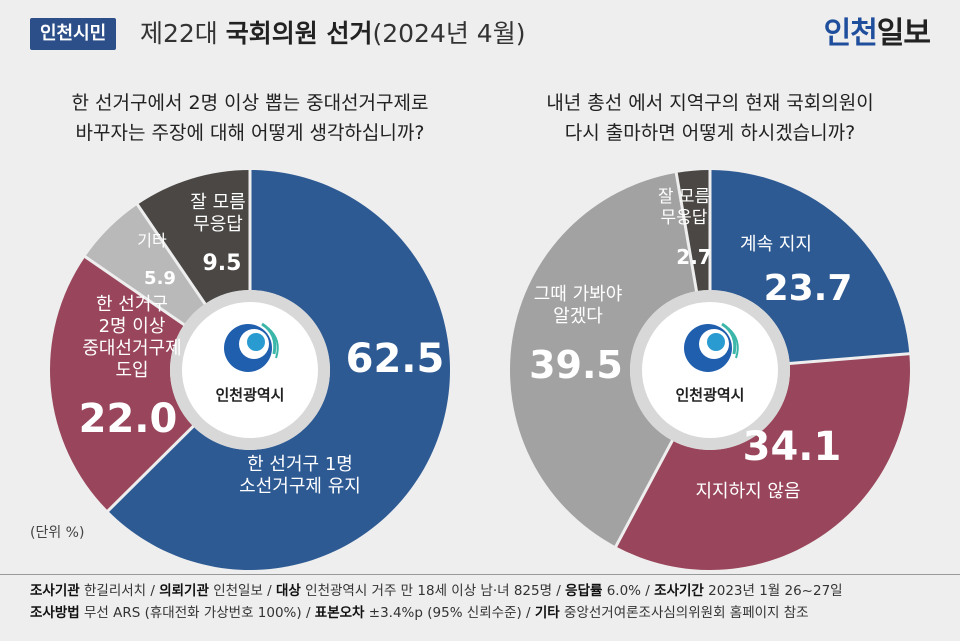 Image resolution: width=960 pixels, height=641 pixels. Describe the element at coordinates (131, 370) in the screenshot. I see `slice-label: 도입` at that location.